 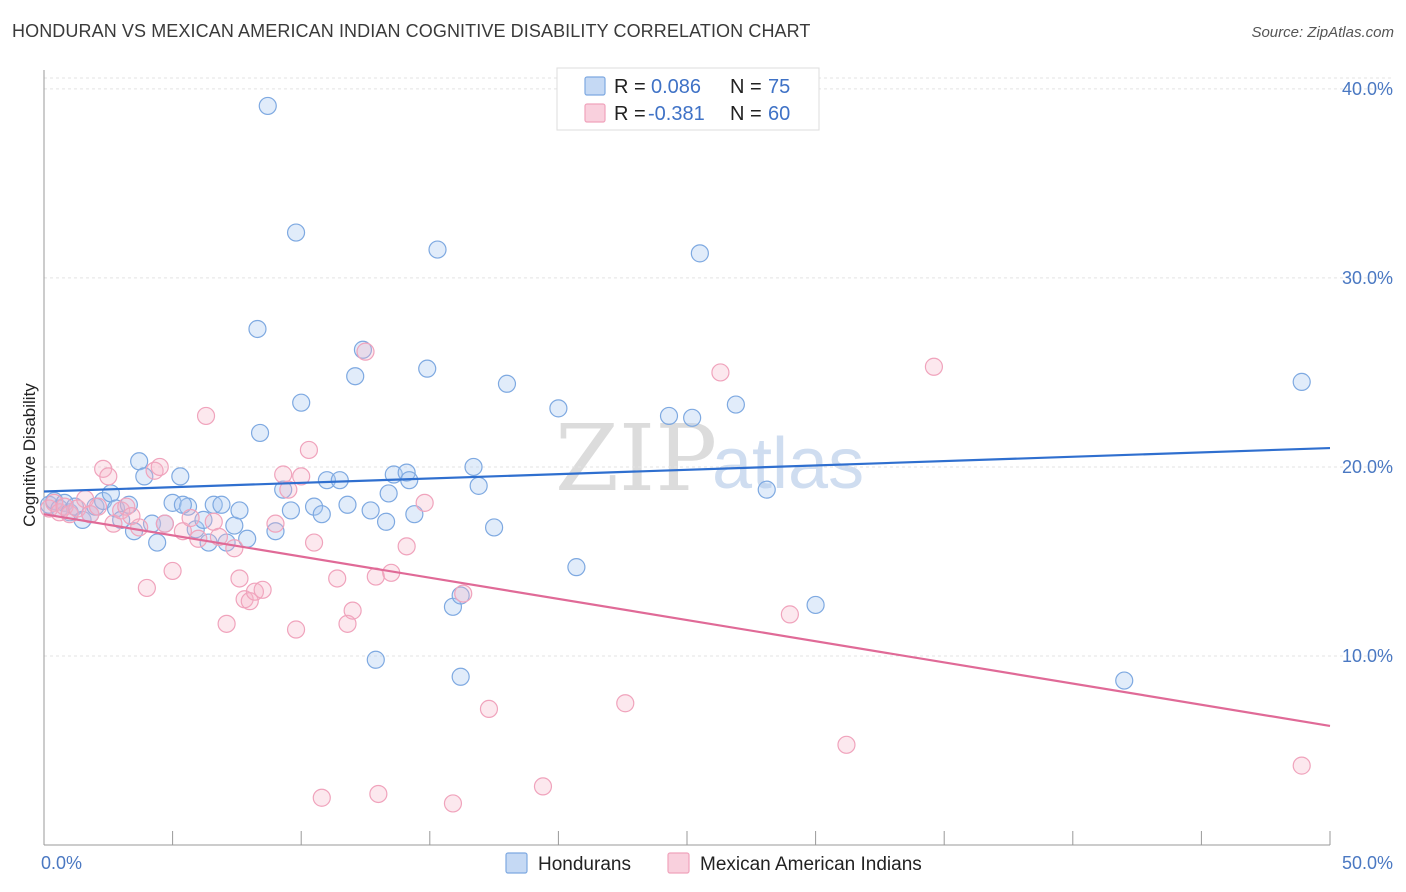 I want to click on source-credit: Source: ZipAtlas.com, so click(x=1322, y=32).